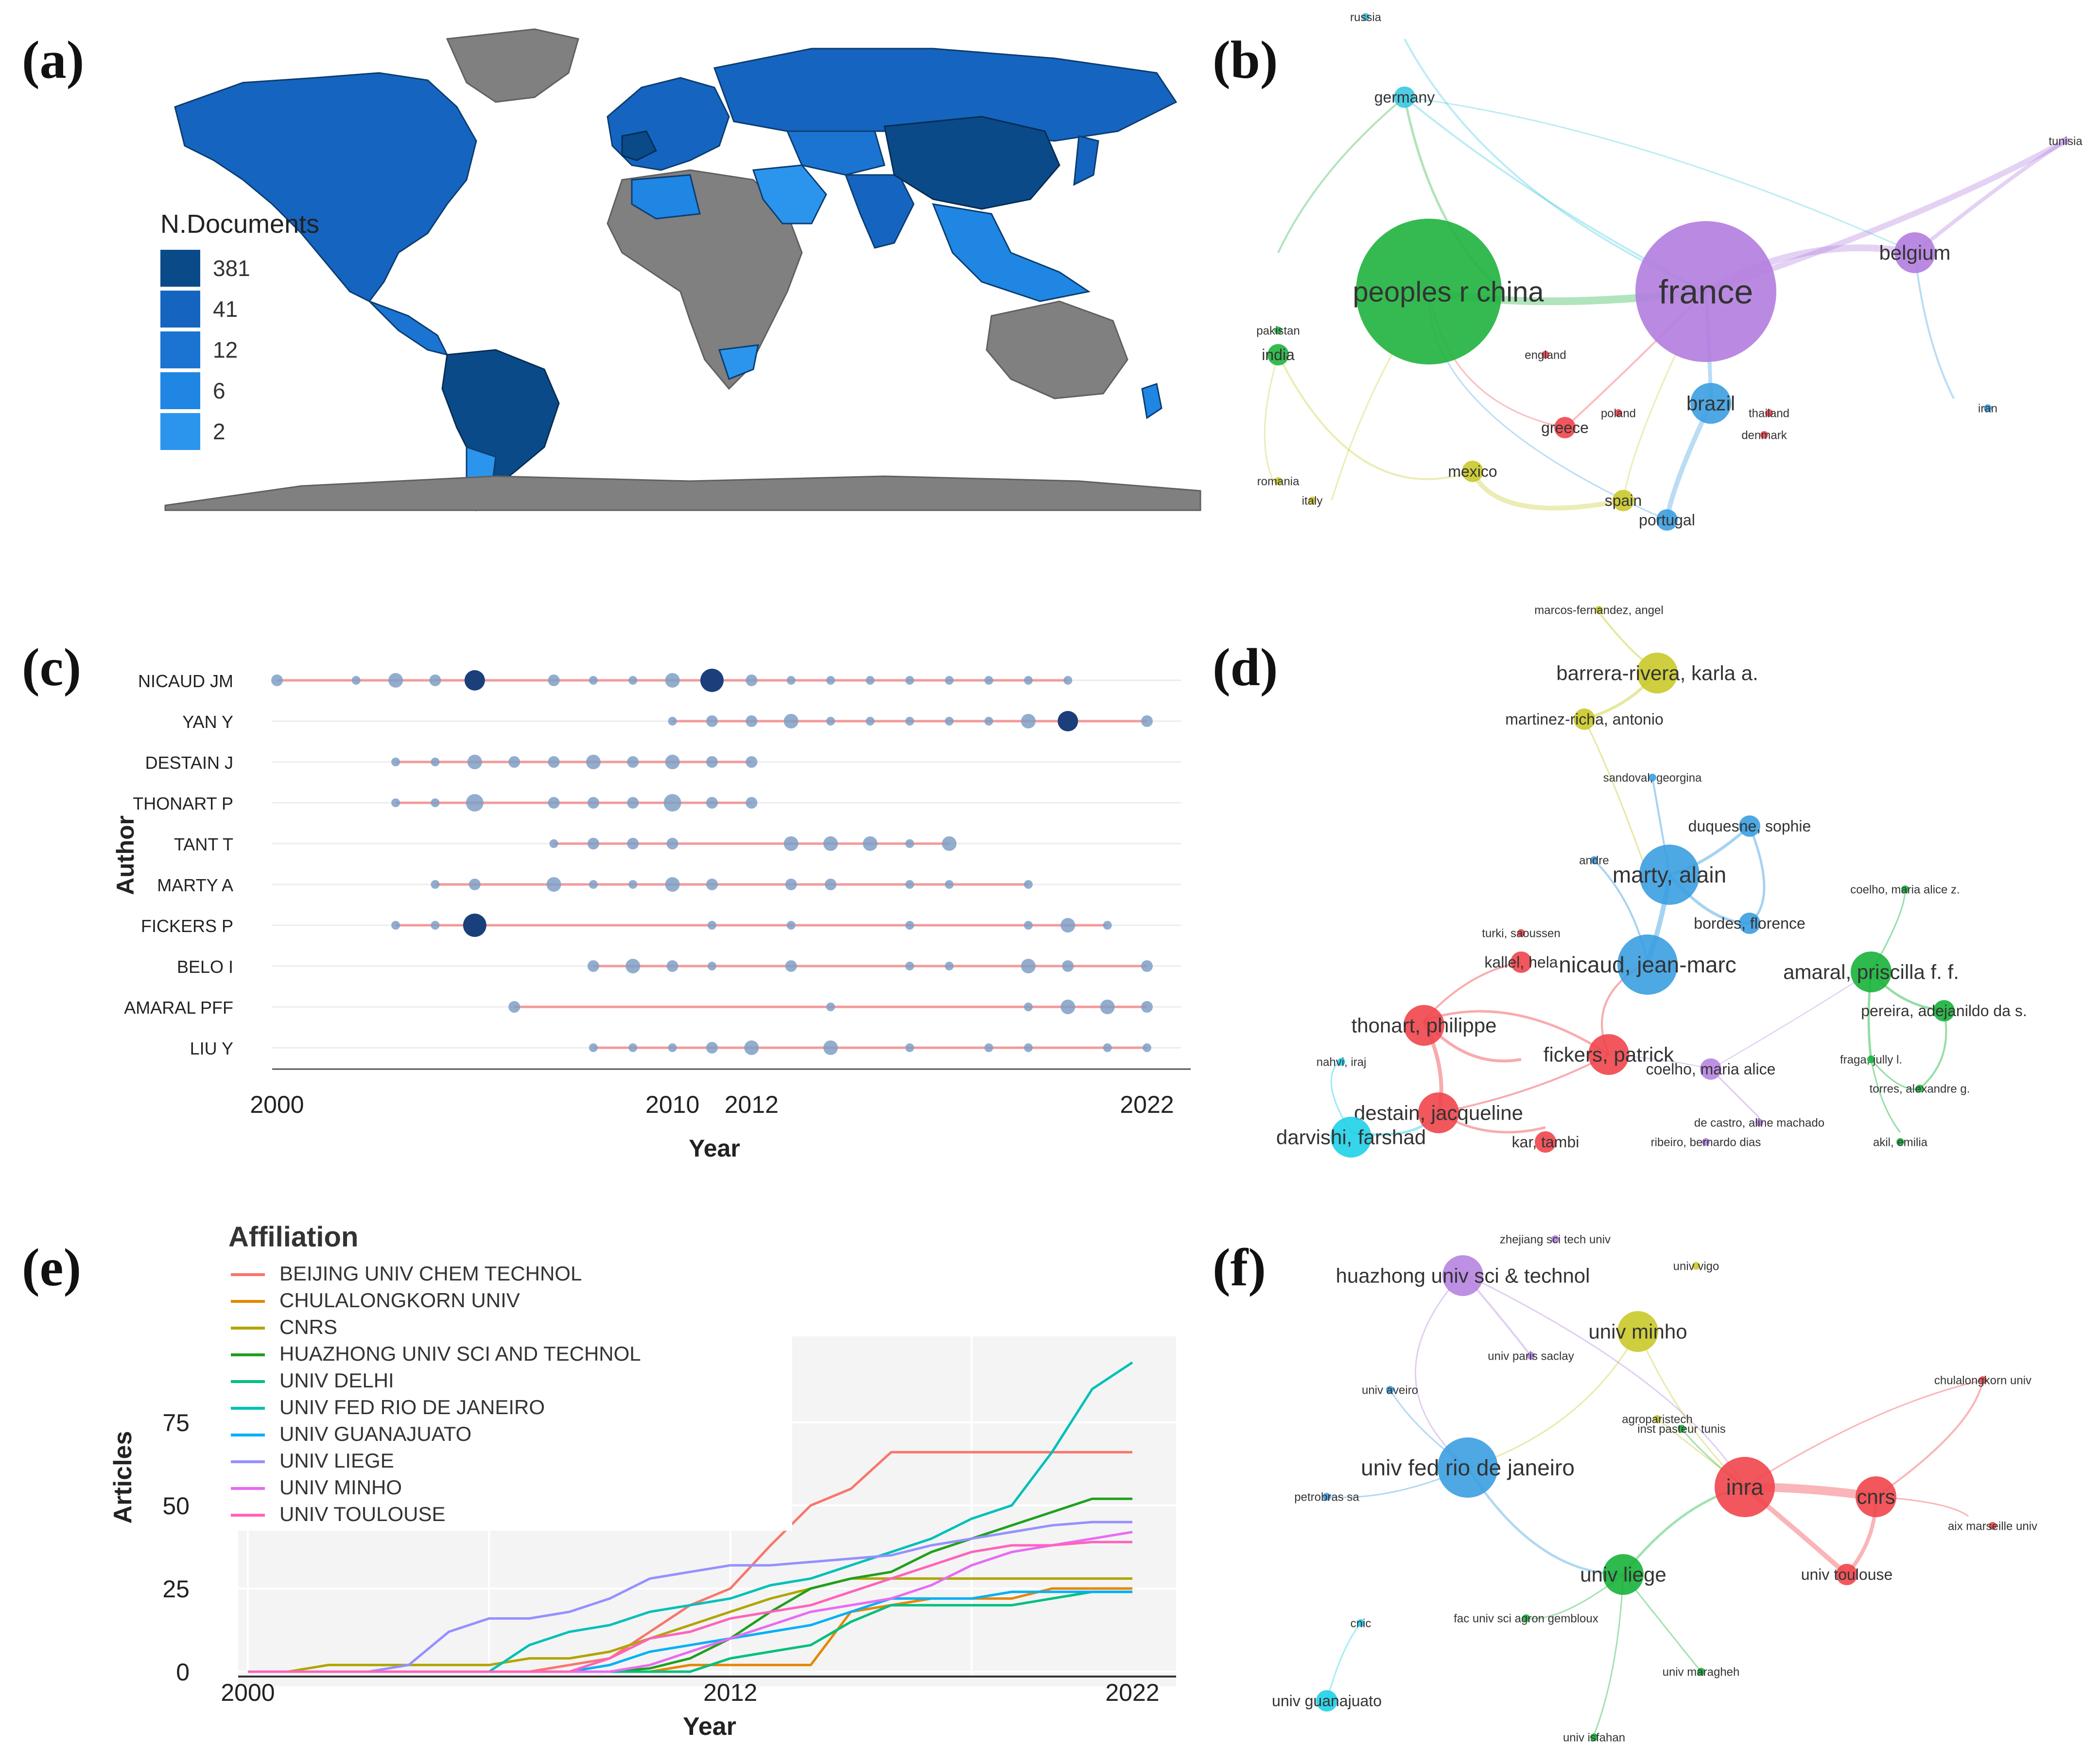 This screenshot has height=1747, width=2100. I want to click on network-node-label: russia, so click(1366, 17).